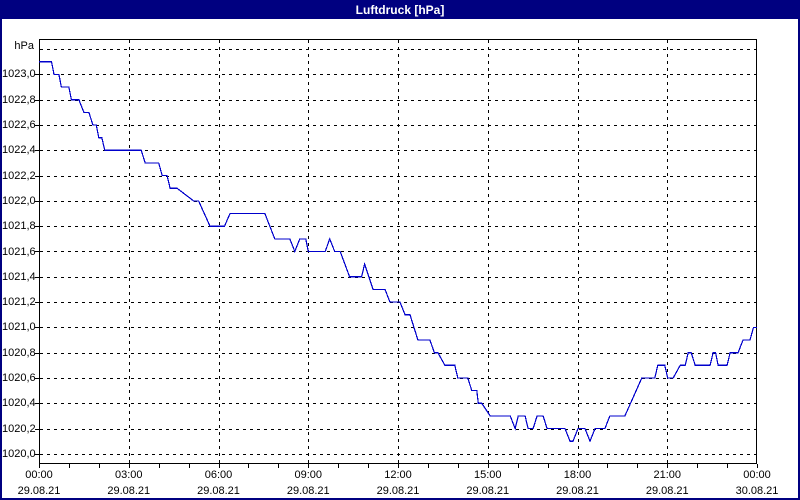  What do you see at coordinates (19, 200) in the screenshot?
I see `y-axis-label: 1022,0` at bounding box center [19, 200].